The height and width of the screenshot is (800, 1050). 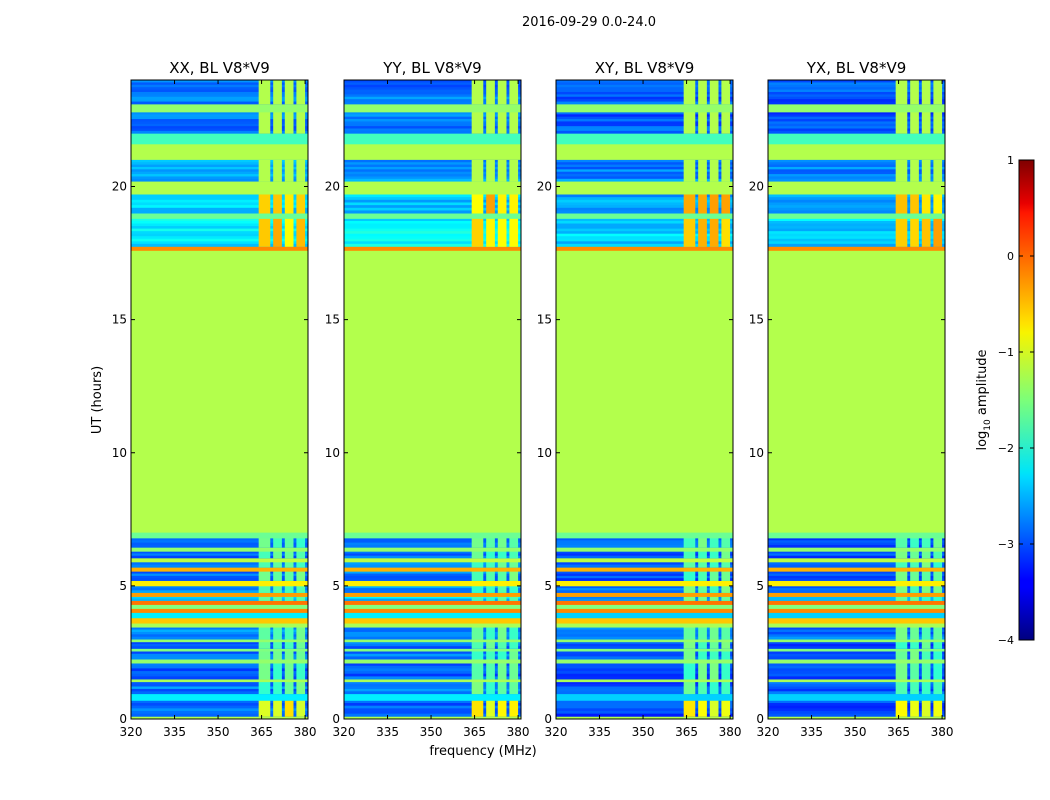 I want to click on heatmap-image-xy, so click(x=644, y=399).